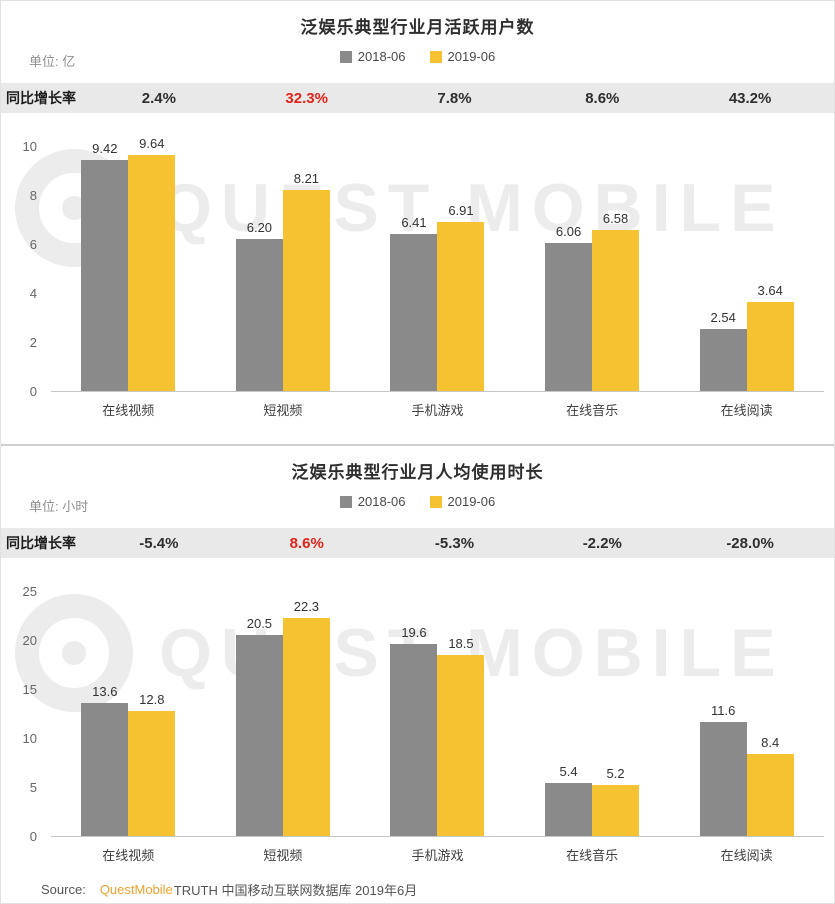  Describe the element at coordinates (52, 61) in the screenshot. I see `unit-label: 单位: 亿` at that location.